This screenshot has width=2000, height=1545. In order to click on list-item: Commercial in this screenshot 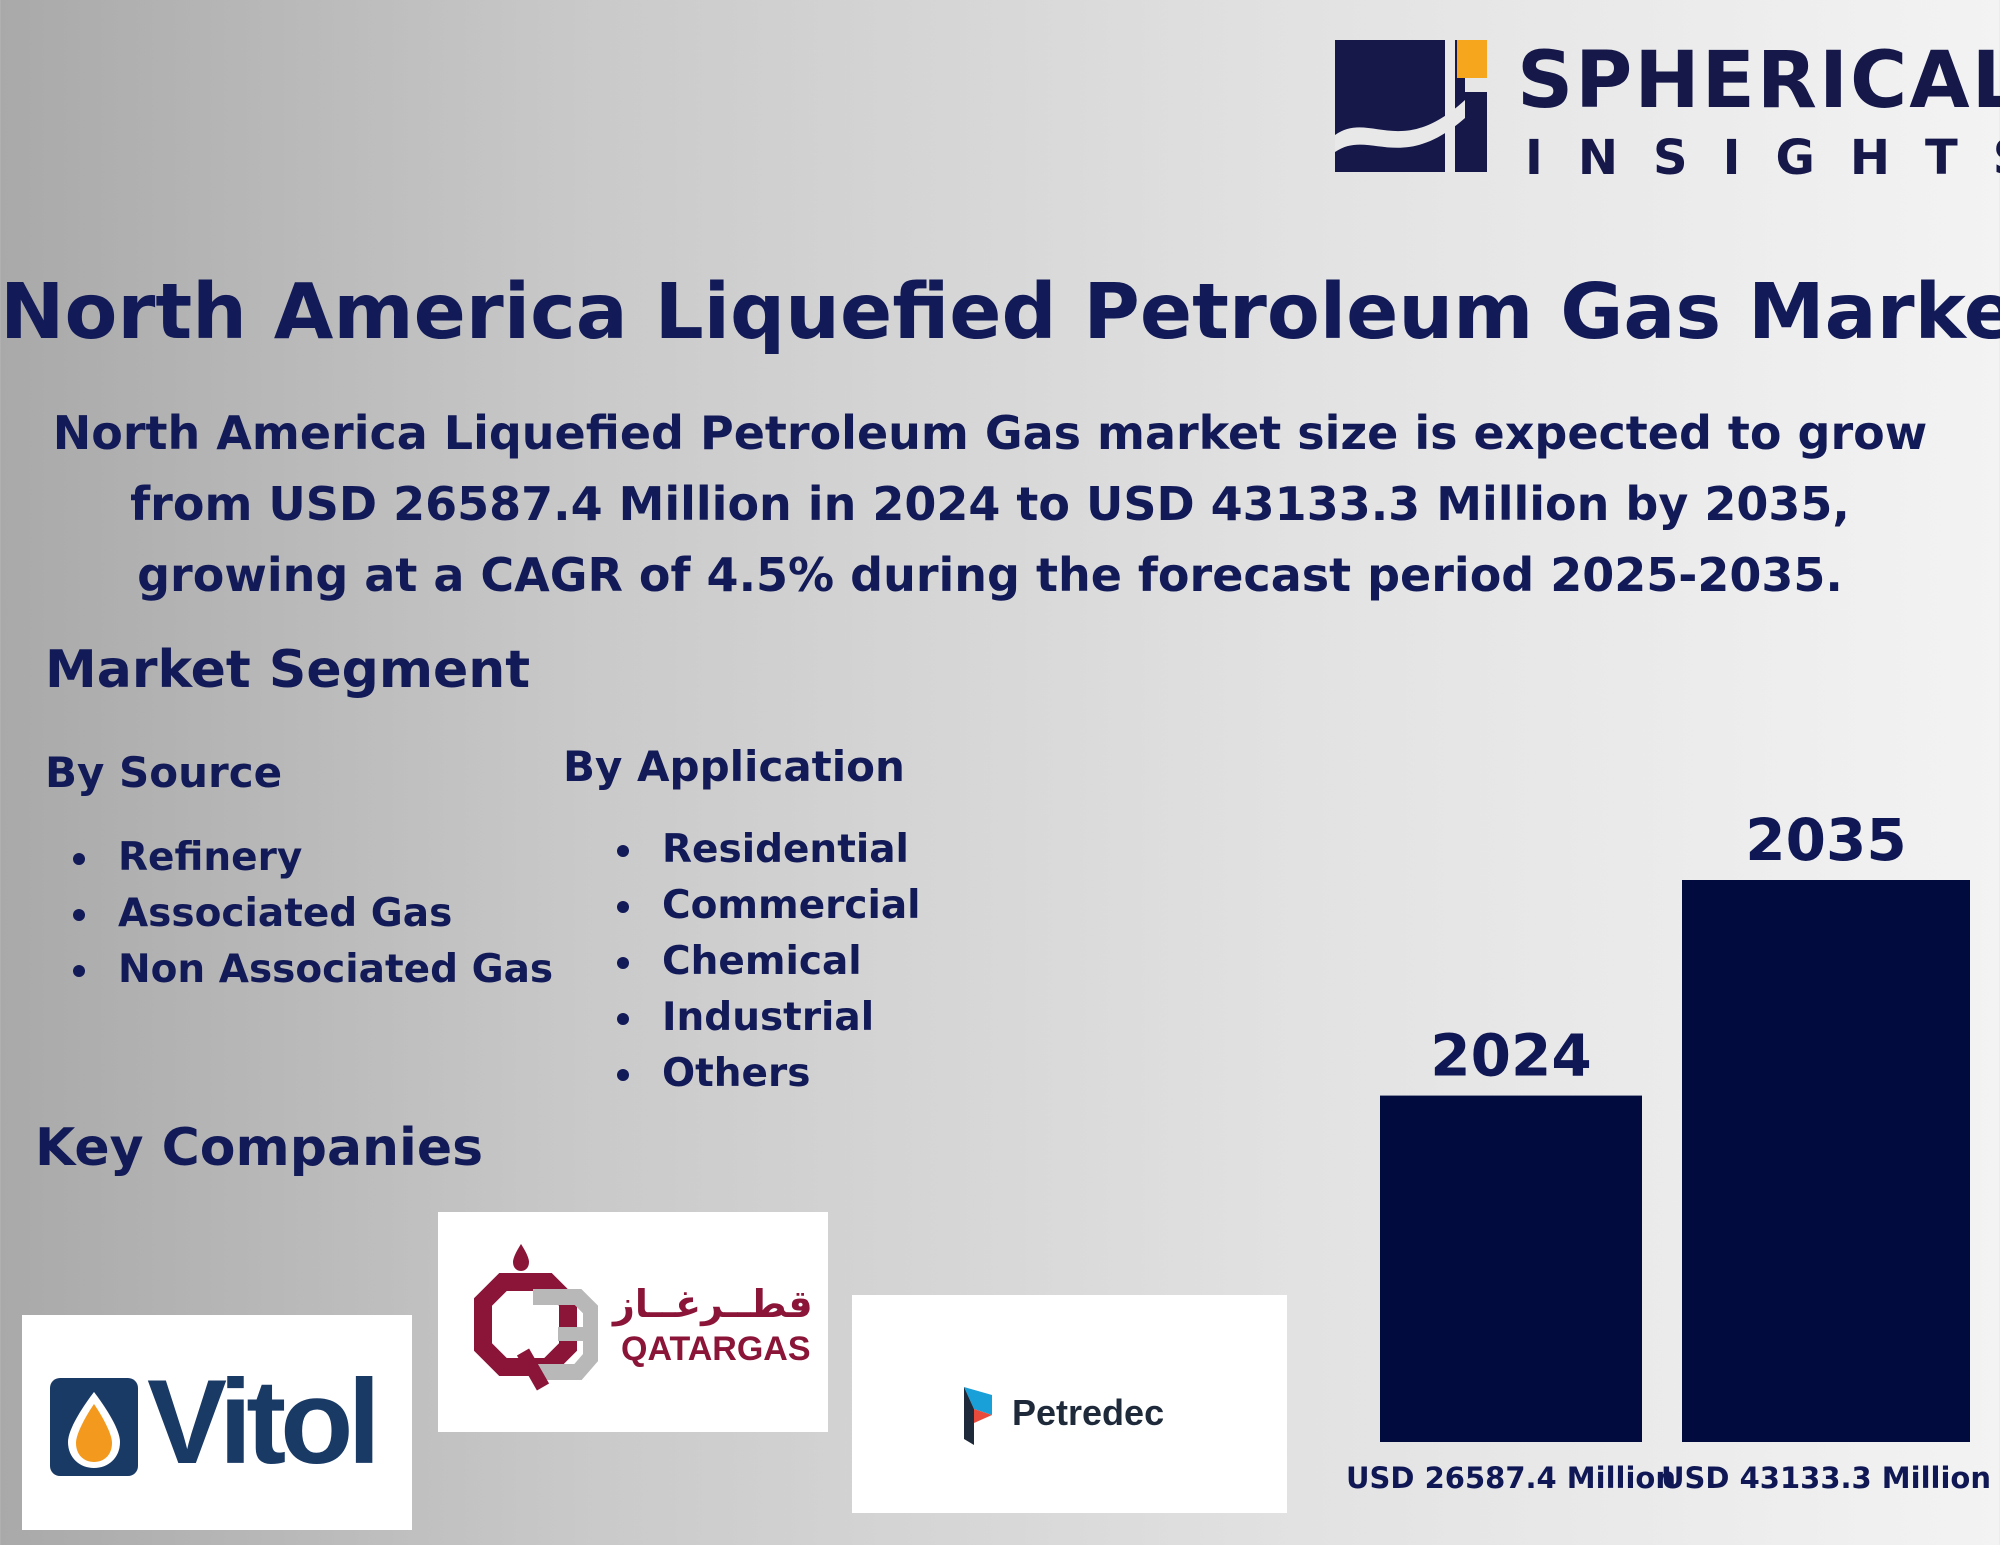, I will do `click(769, 906)`.